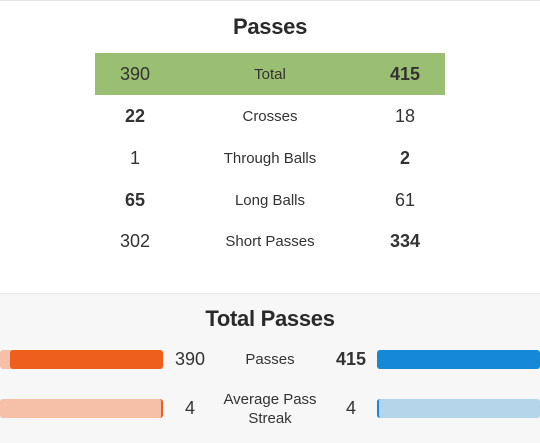 This screenshot has width=540, height=443. I want to click on stat-row-total: 390 Total 415, so click(270, 74).